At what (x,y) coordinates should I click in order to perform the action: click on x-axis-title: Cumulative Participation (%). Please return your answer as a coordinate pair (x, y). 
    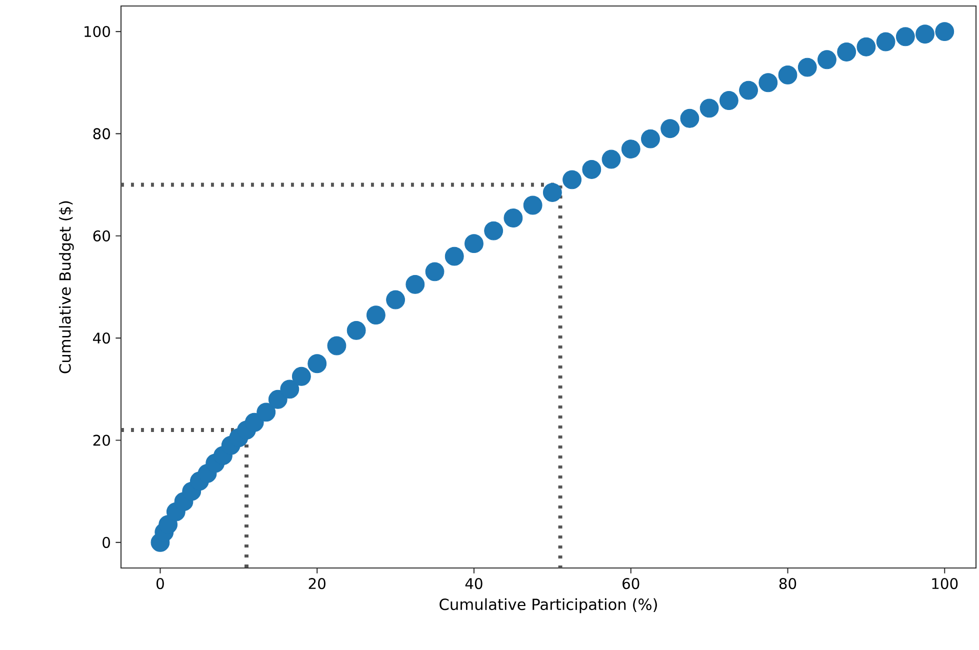
    Looking at the image, I should click on (548, 606).